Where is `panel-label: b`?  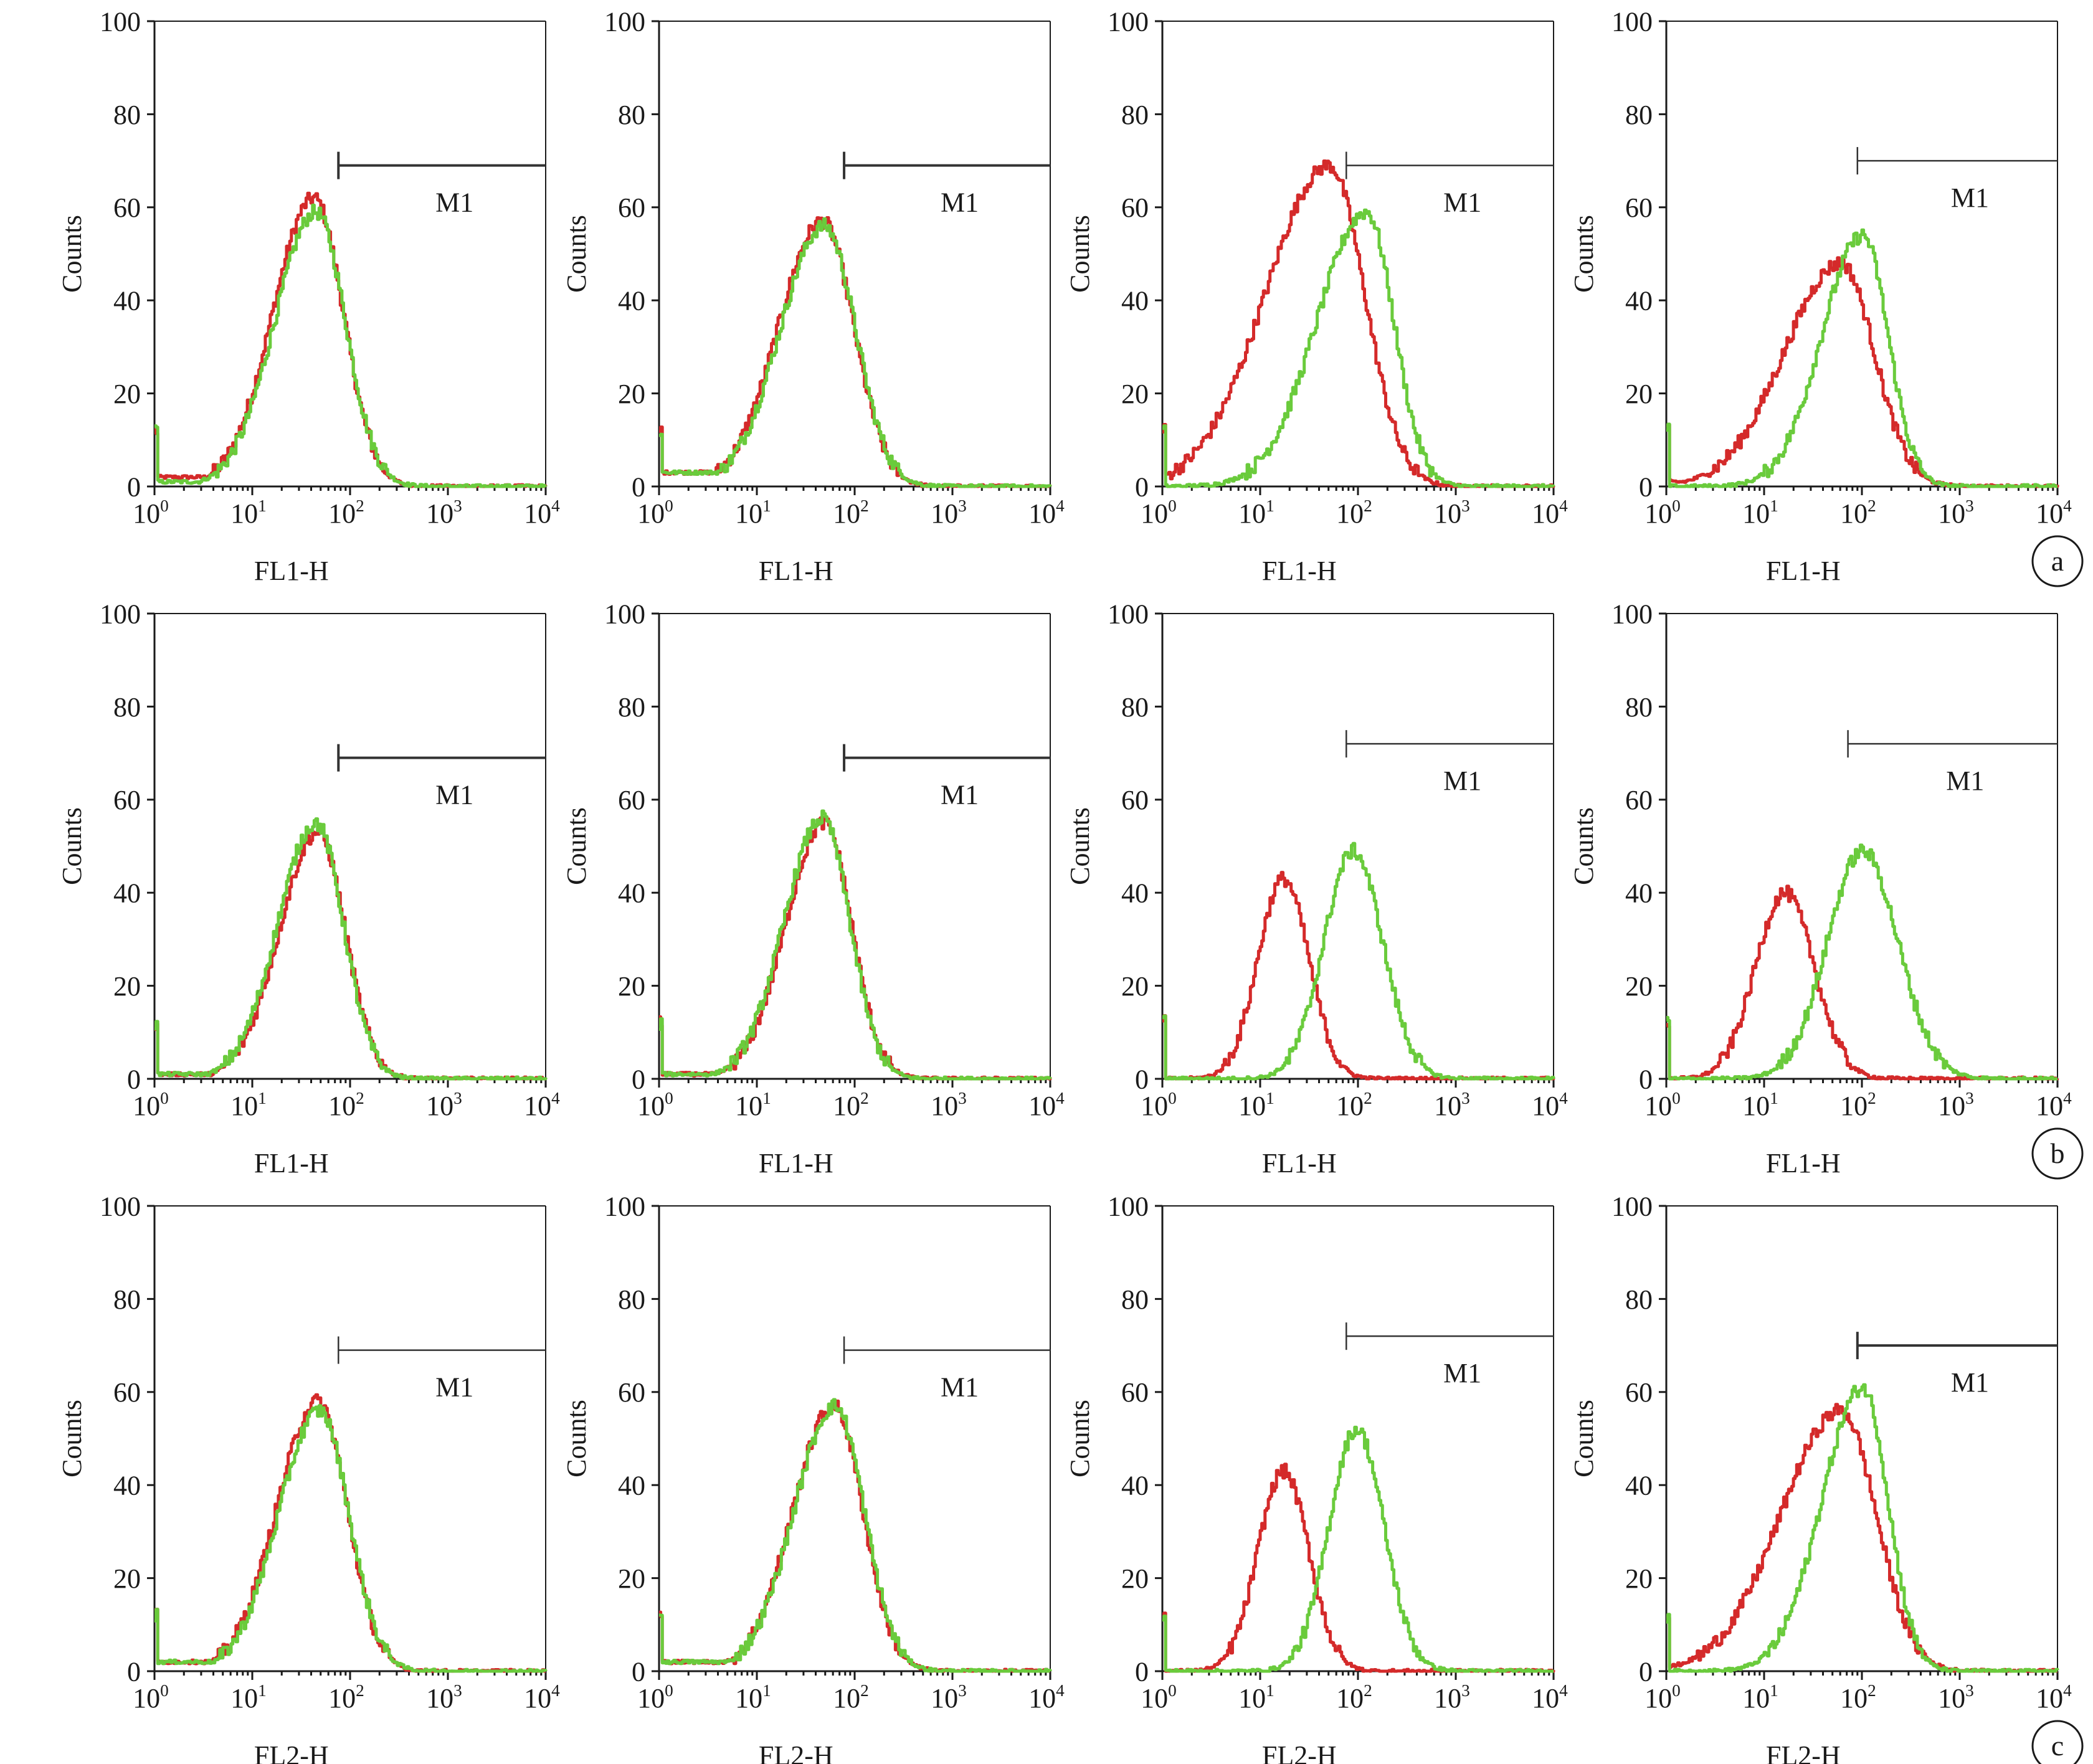 panel-label: b is located at coordinates (2058, 1153).